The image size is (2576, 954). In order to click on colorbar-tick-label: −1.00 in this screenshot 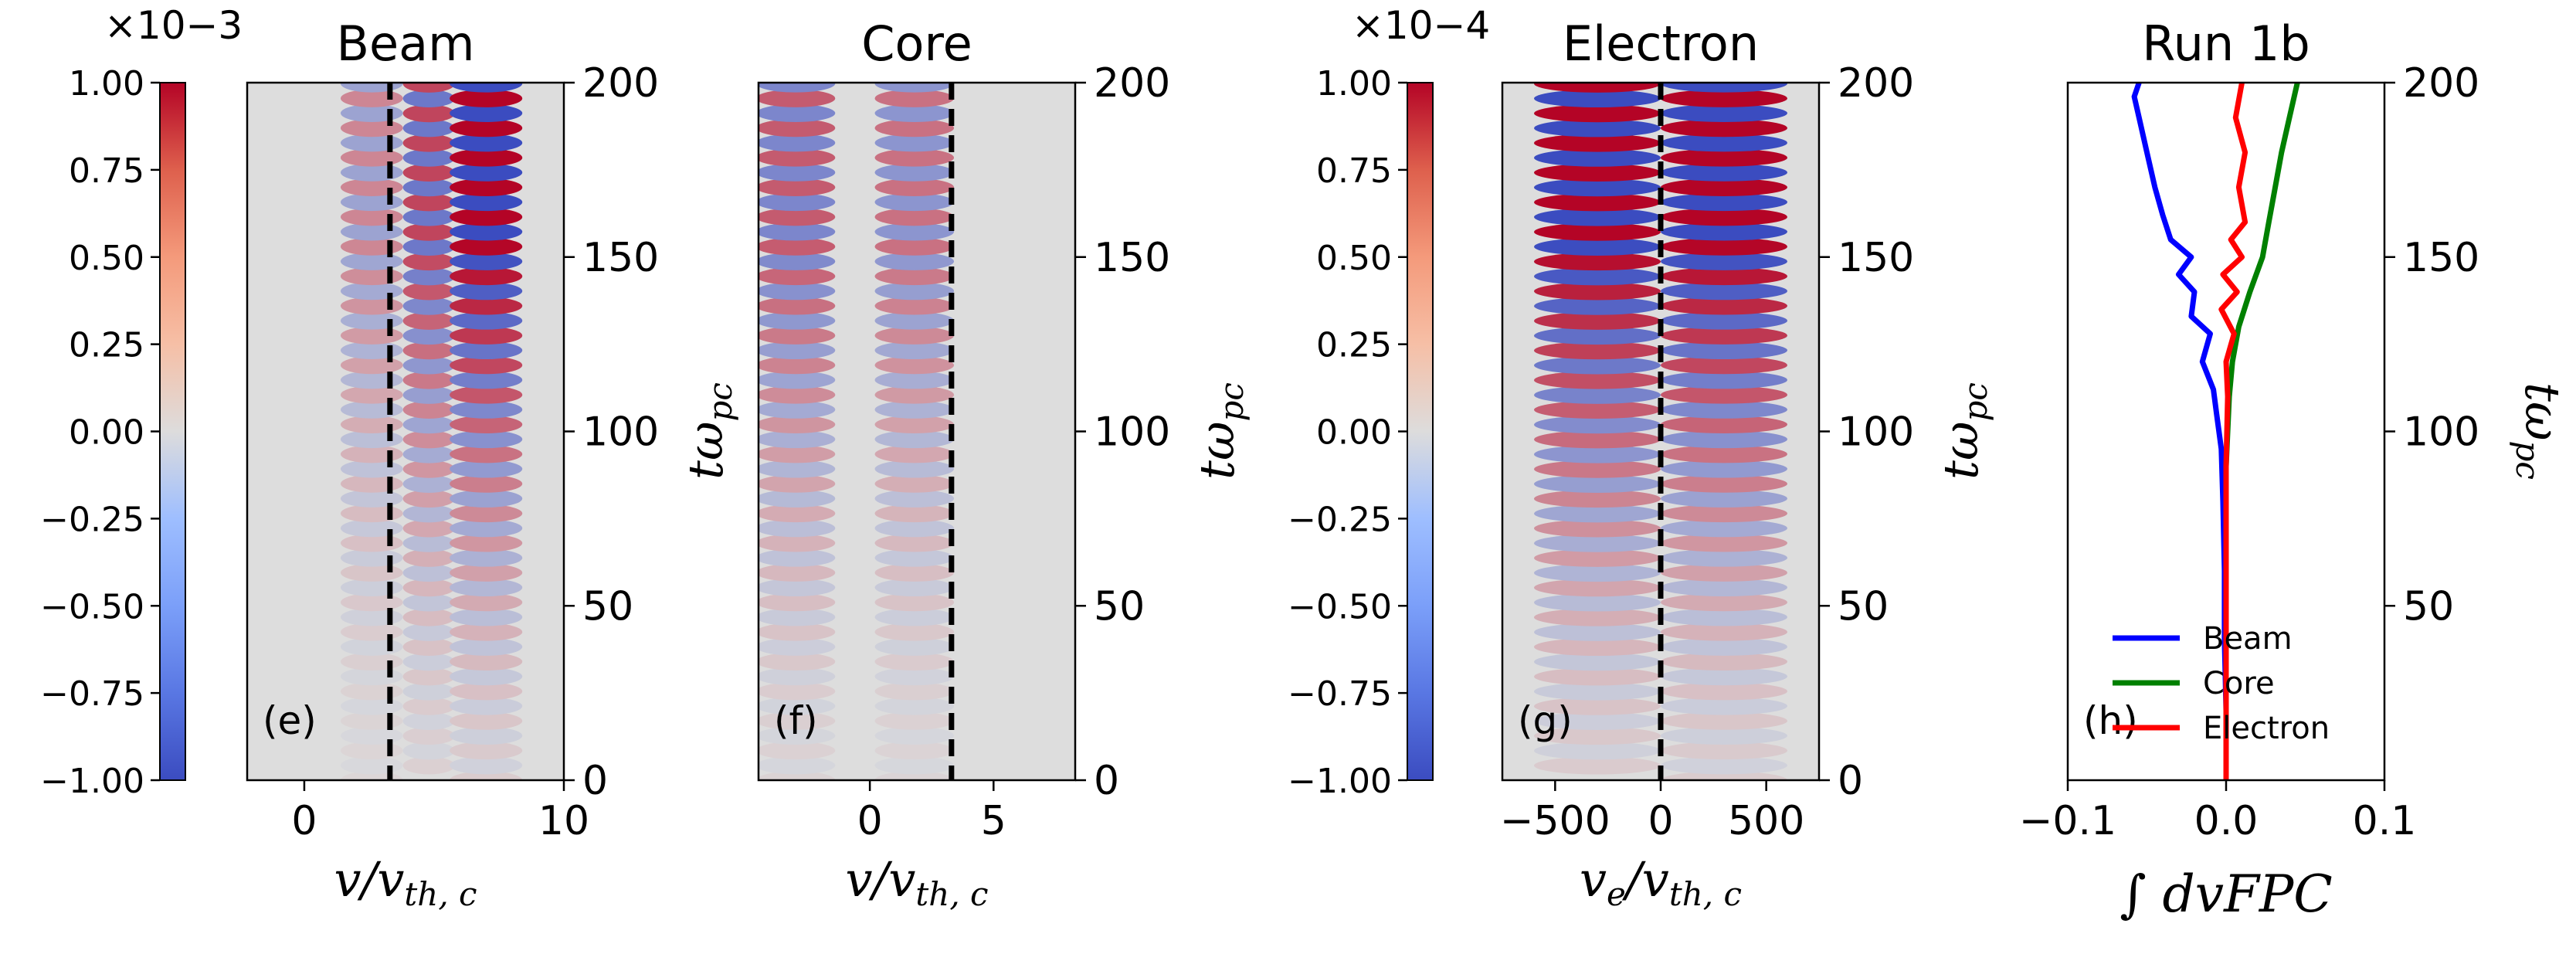, I will do `click(92, 781)`.